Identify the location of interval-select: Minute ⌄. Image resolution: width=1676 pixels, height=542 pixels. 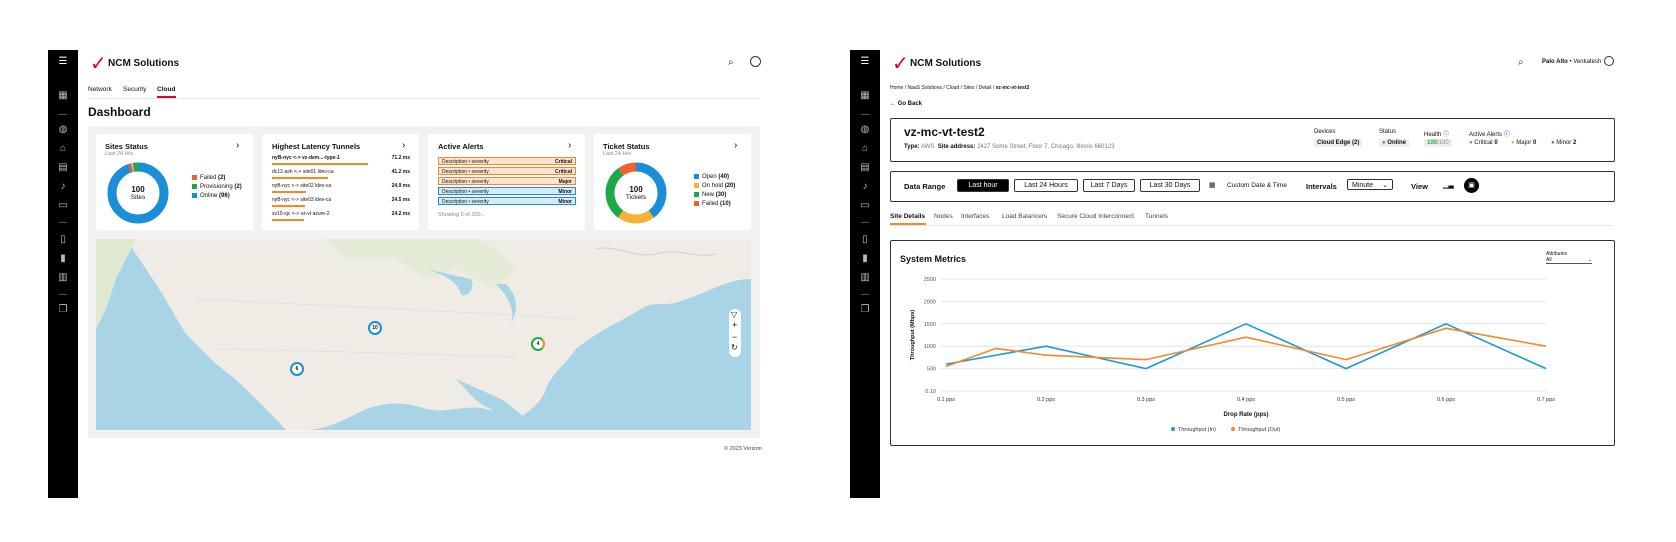
(1370, 184).